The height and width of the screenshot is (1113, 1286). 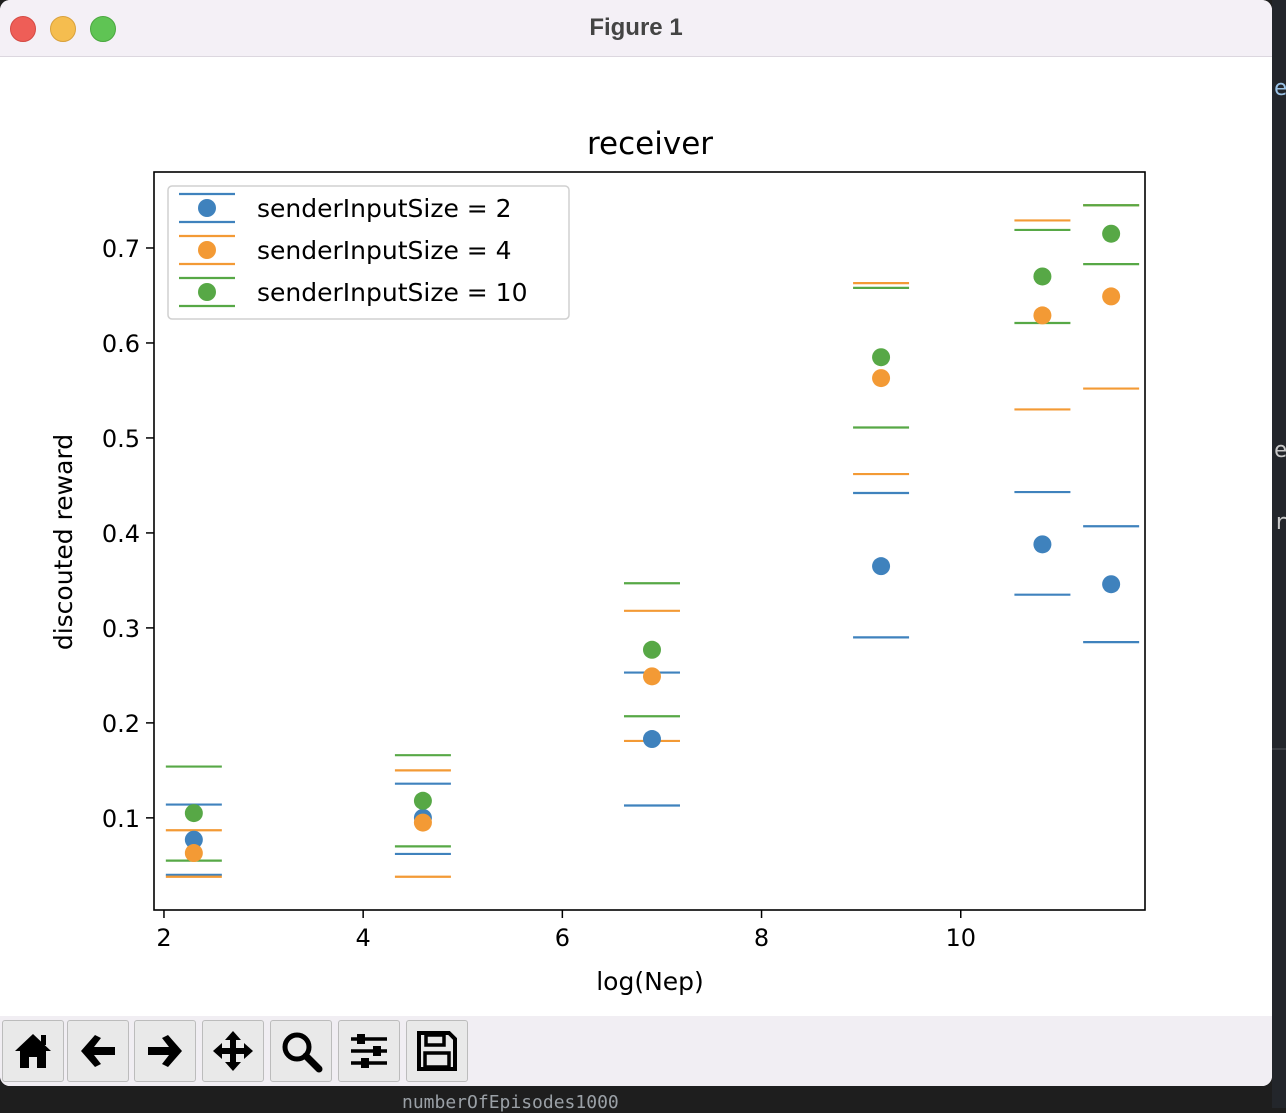 I want to click on background-edge-letter: r, so click(x=1280, y=522).